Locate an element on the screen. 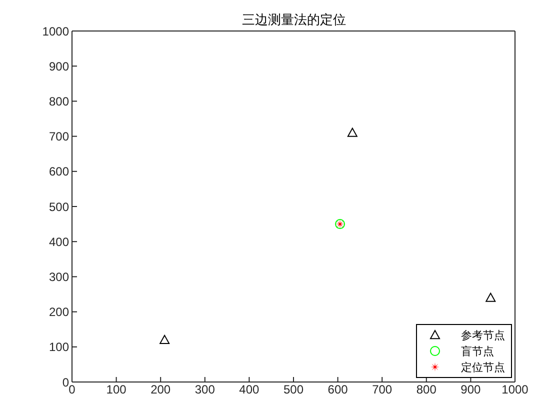 The image size is (560, 420). y-tick-label: 600 is located at coordinates (59, 171).